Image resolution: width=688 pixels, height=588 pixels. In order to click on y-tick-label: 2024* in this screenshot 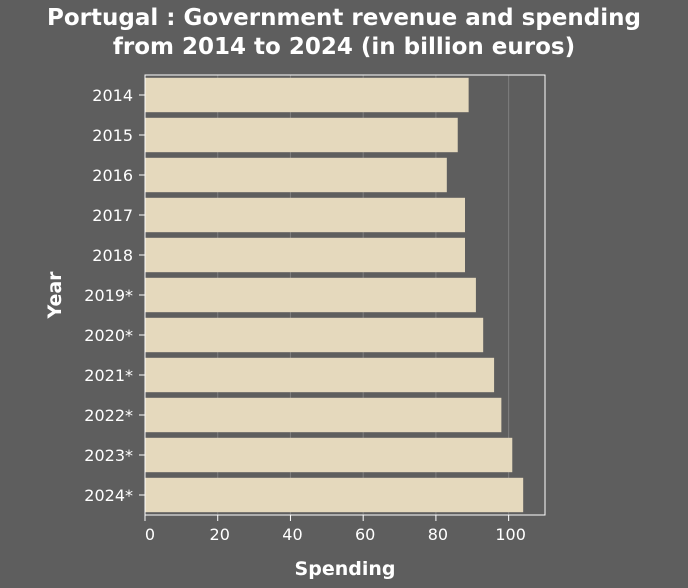, I will do `click(108, 495)`.